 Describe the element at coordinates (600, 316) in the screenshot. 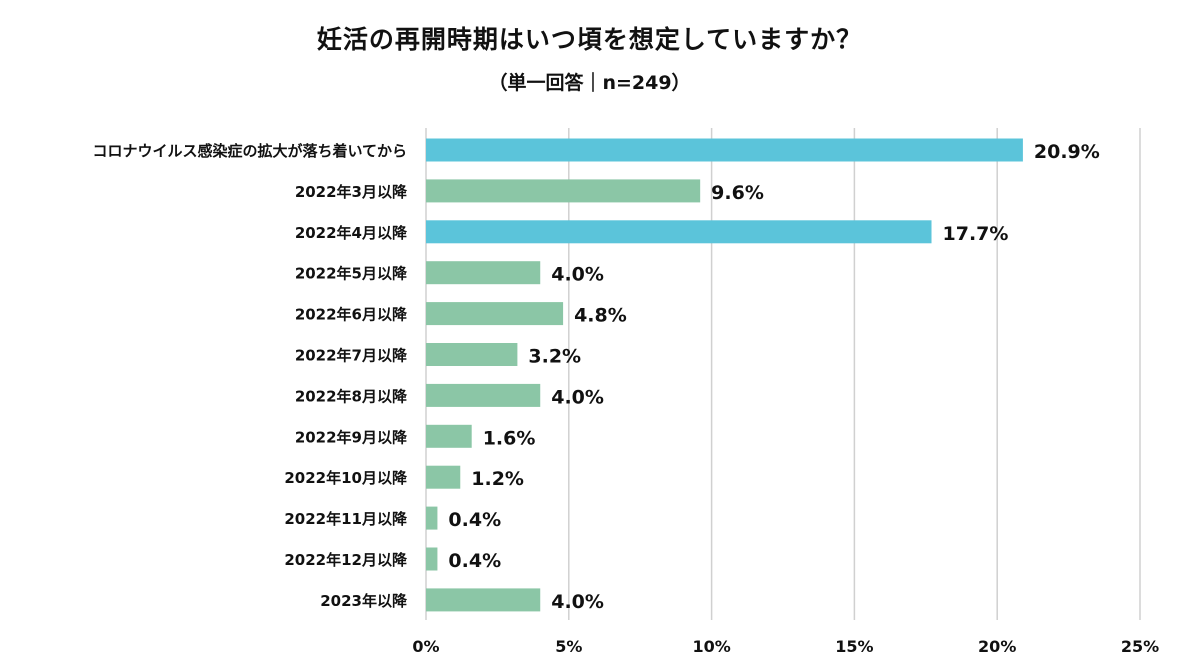

I see `value-label: 4.8%` at that location.